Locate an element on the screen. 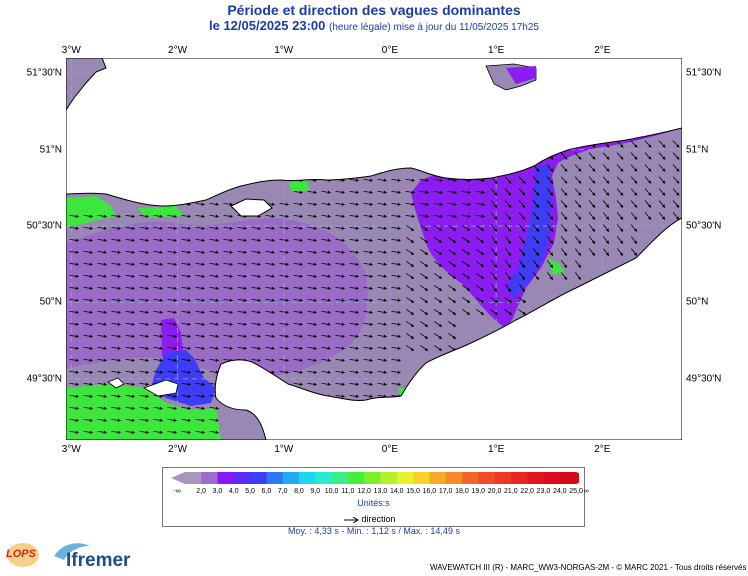 The width and height of the screenshot is (748, 576). cotentin-land is located at coordinates (161, 388).